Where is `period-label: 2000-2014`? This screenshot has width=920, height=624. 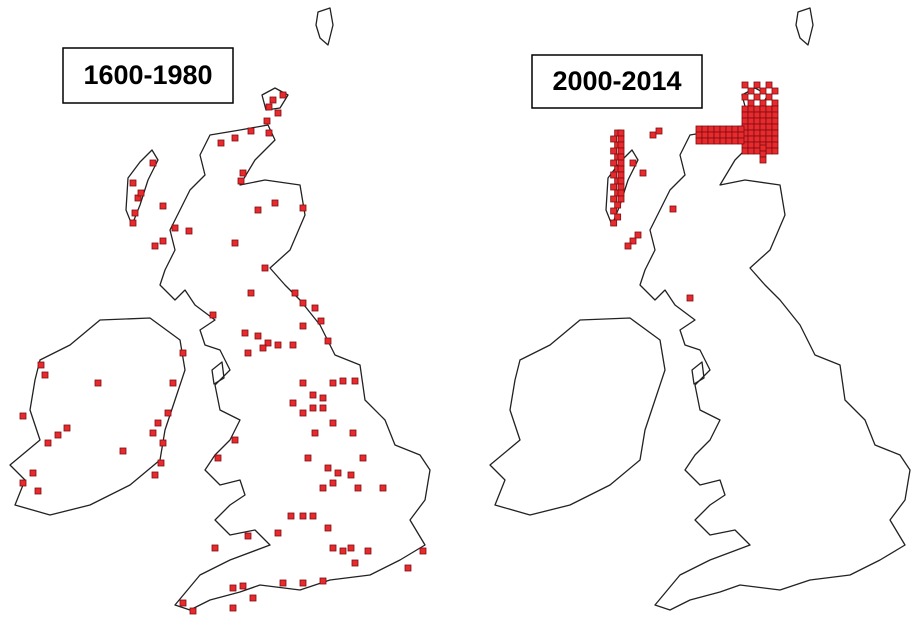 period-label: 2000-2014 is located at coordinates (616, 81).